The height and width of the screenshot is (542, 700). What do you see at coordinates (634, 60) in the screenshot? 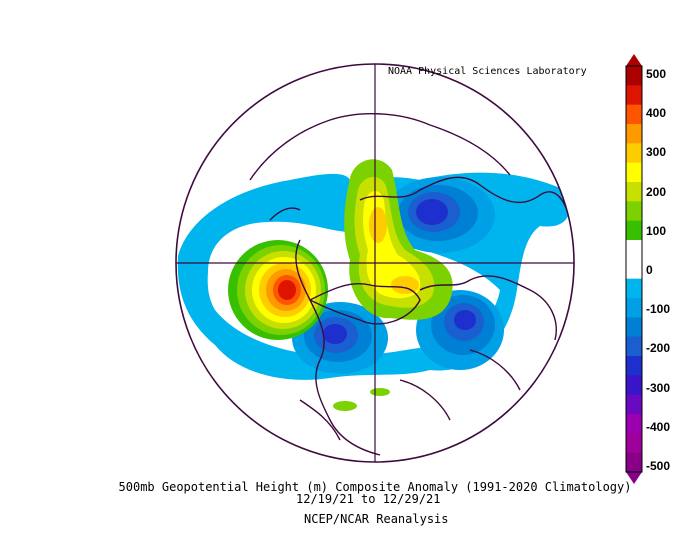
I see `colorbar-max-arrow` at bounding box center [634, 60].